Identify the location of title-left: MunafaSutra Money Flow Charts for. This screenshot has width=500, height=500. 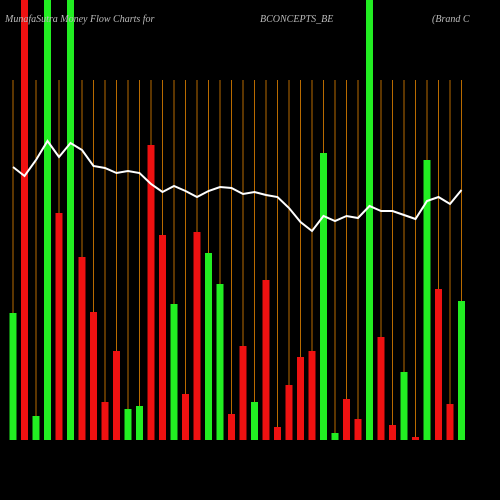
(79, 19).